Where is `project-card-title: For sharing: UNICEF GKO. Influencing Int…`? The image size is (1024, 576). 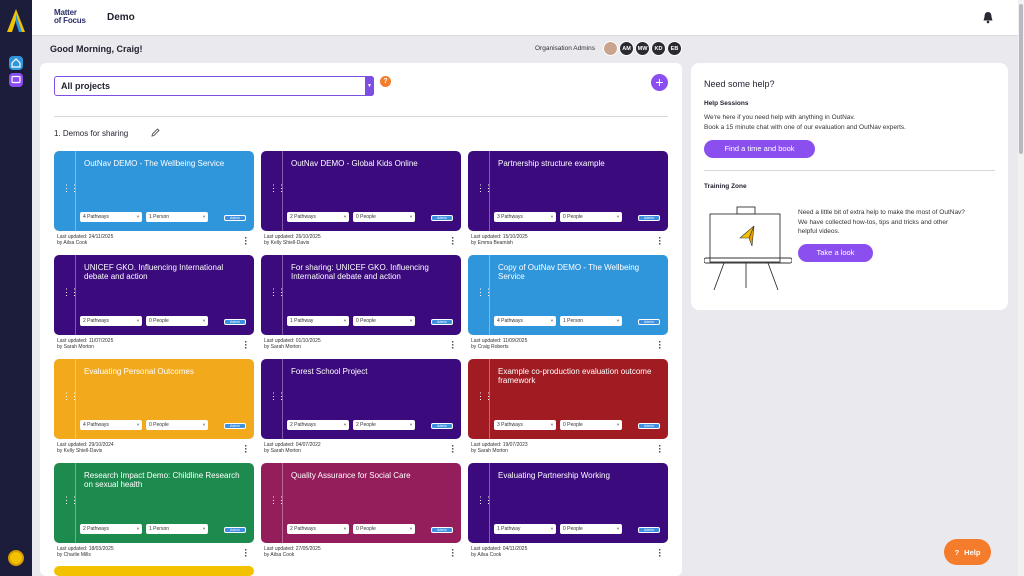 project-card-title: For sharing: UNICEF GKO. Influencing Int… is located at coordinates (360, 272).